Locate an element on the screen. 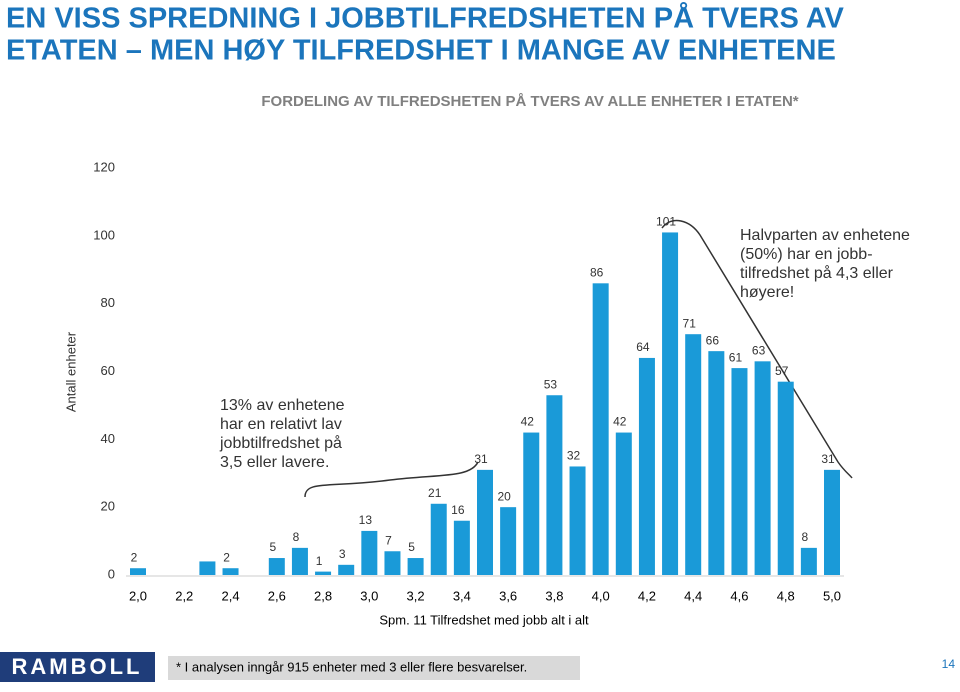  value-label: 64 is located at coordinates (643, 347).